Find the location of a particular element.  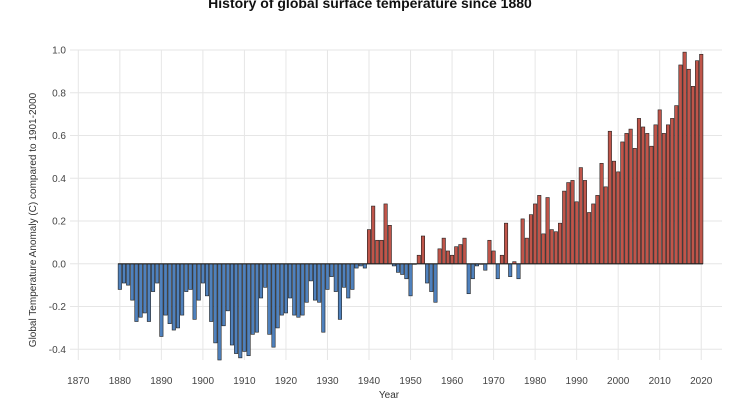

x-tick-label: 1990 is located at coordinates (577, 381).